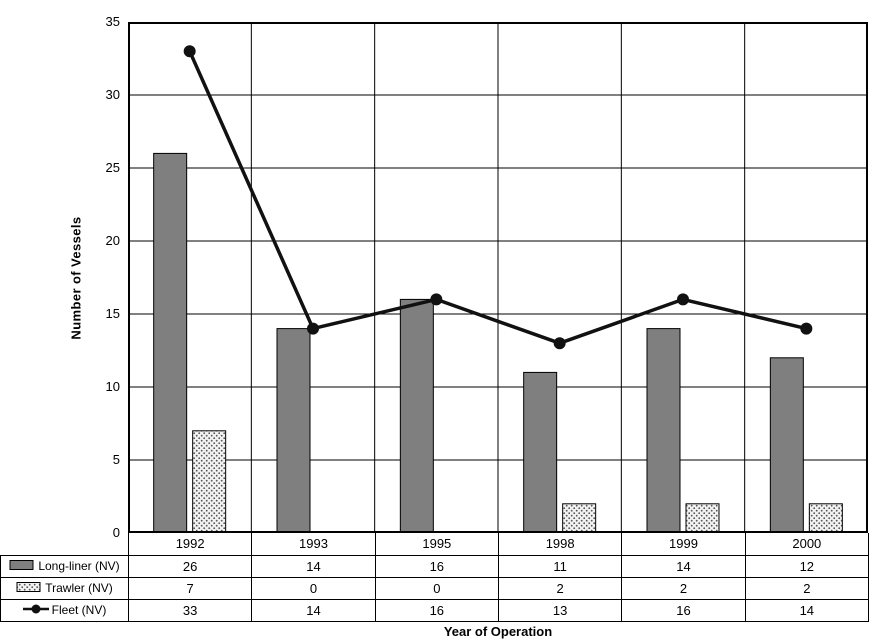  What do you see at coordinates (76, 278) in the screenshot?
I see `y-axis-title: Number of Vessels` at bounding box center [76, 278].